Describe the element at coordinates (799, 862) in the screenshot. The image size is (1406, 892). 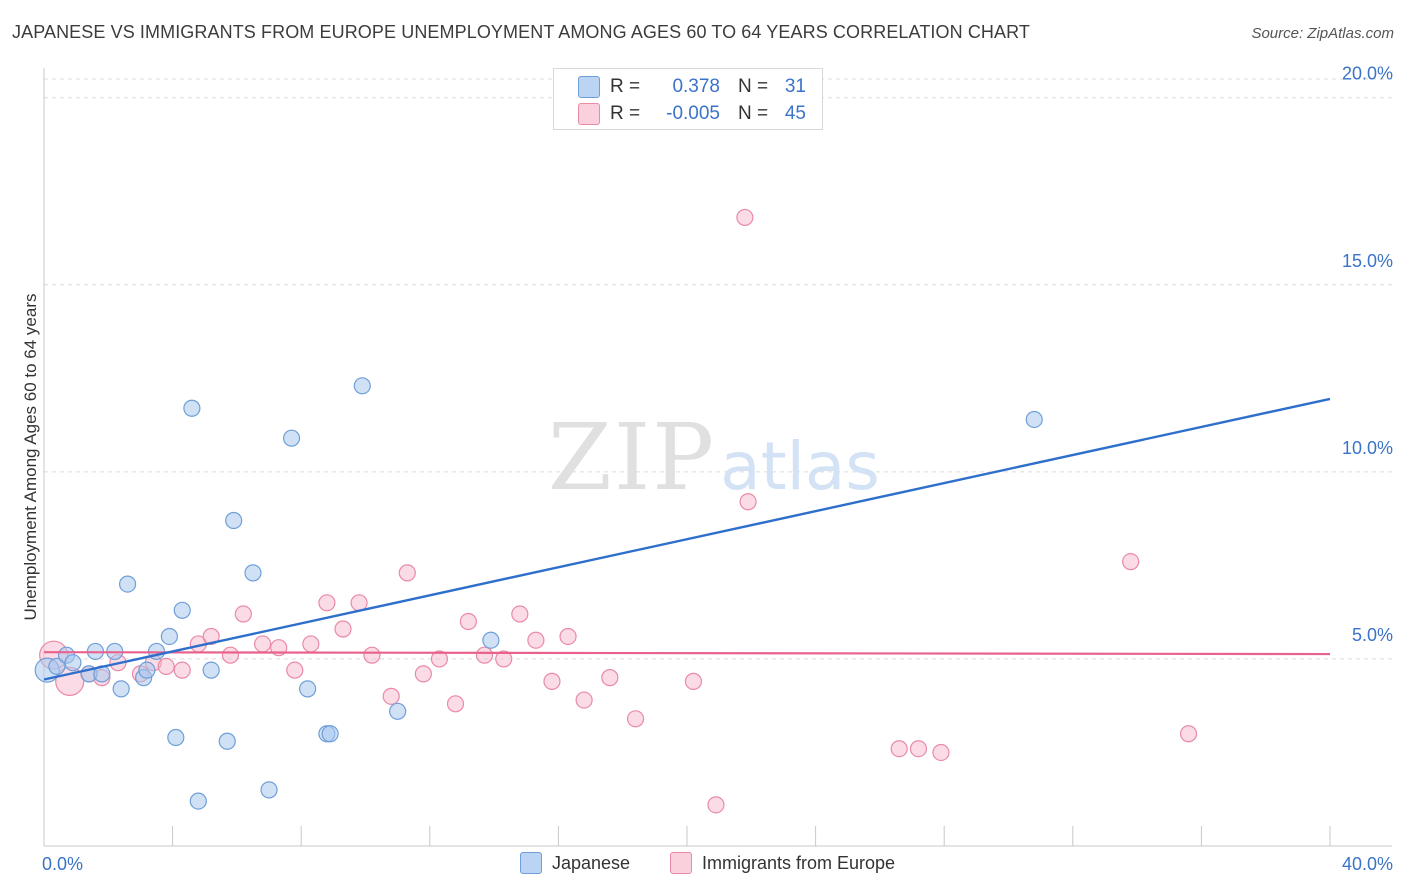
I see `legend-label-europe: Immigrants from Europe` at that location.